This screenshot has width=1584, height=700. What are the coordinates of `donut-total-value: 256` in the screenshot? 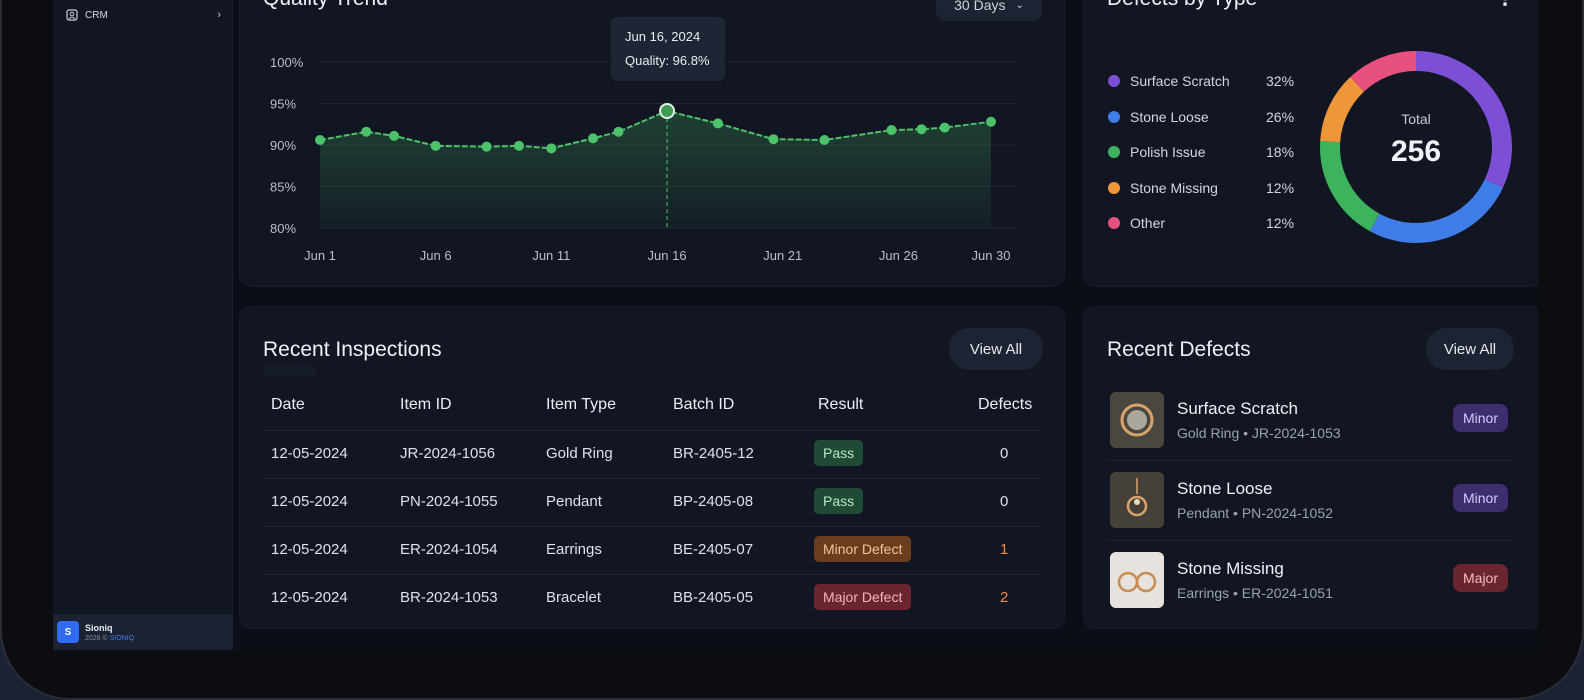 It's located at (1416, 151).